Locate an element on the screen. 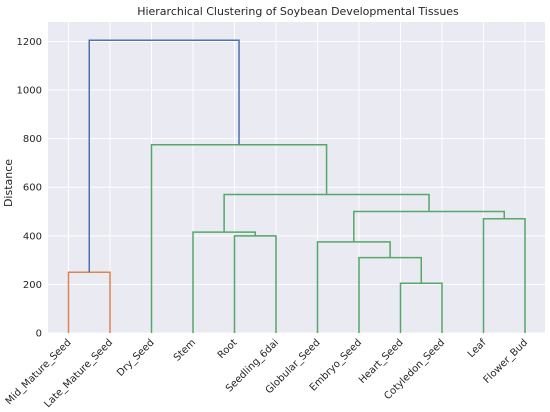 The width and height of the screenshot is (550, 412). y-tick-label: 600 is located at coordinates (32, 188).